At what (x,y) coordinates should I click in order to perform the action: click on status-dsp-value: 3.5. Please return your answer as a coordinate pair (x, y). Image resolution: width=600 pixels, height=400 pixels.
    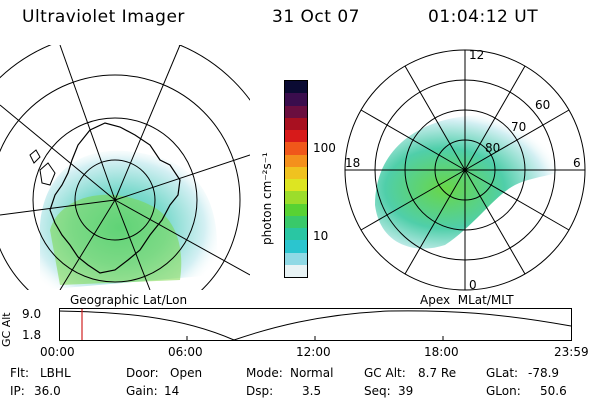
    Looking at the image, I should click on (312, 391).